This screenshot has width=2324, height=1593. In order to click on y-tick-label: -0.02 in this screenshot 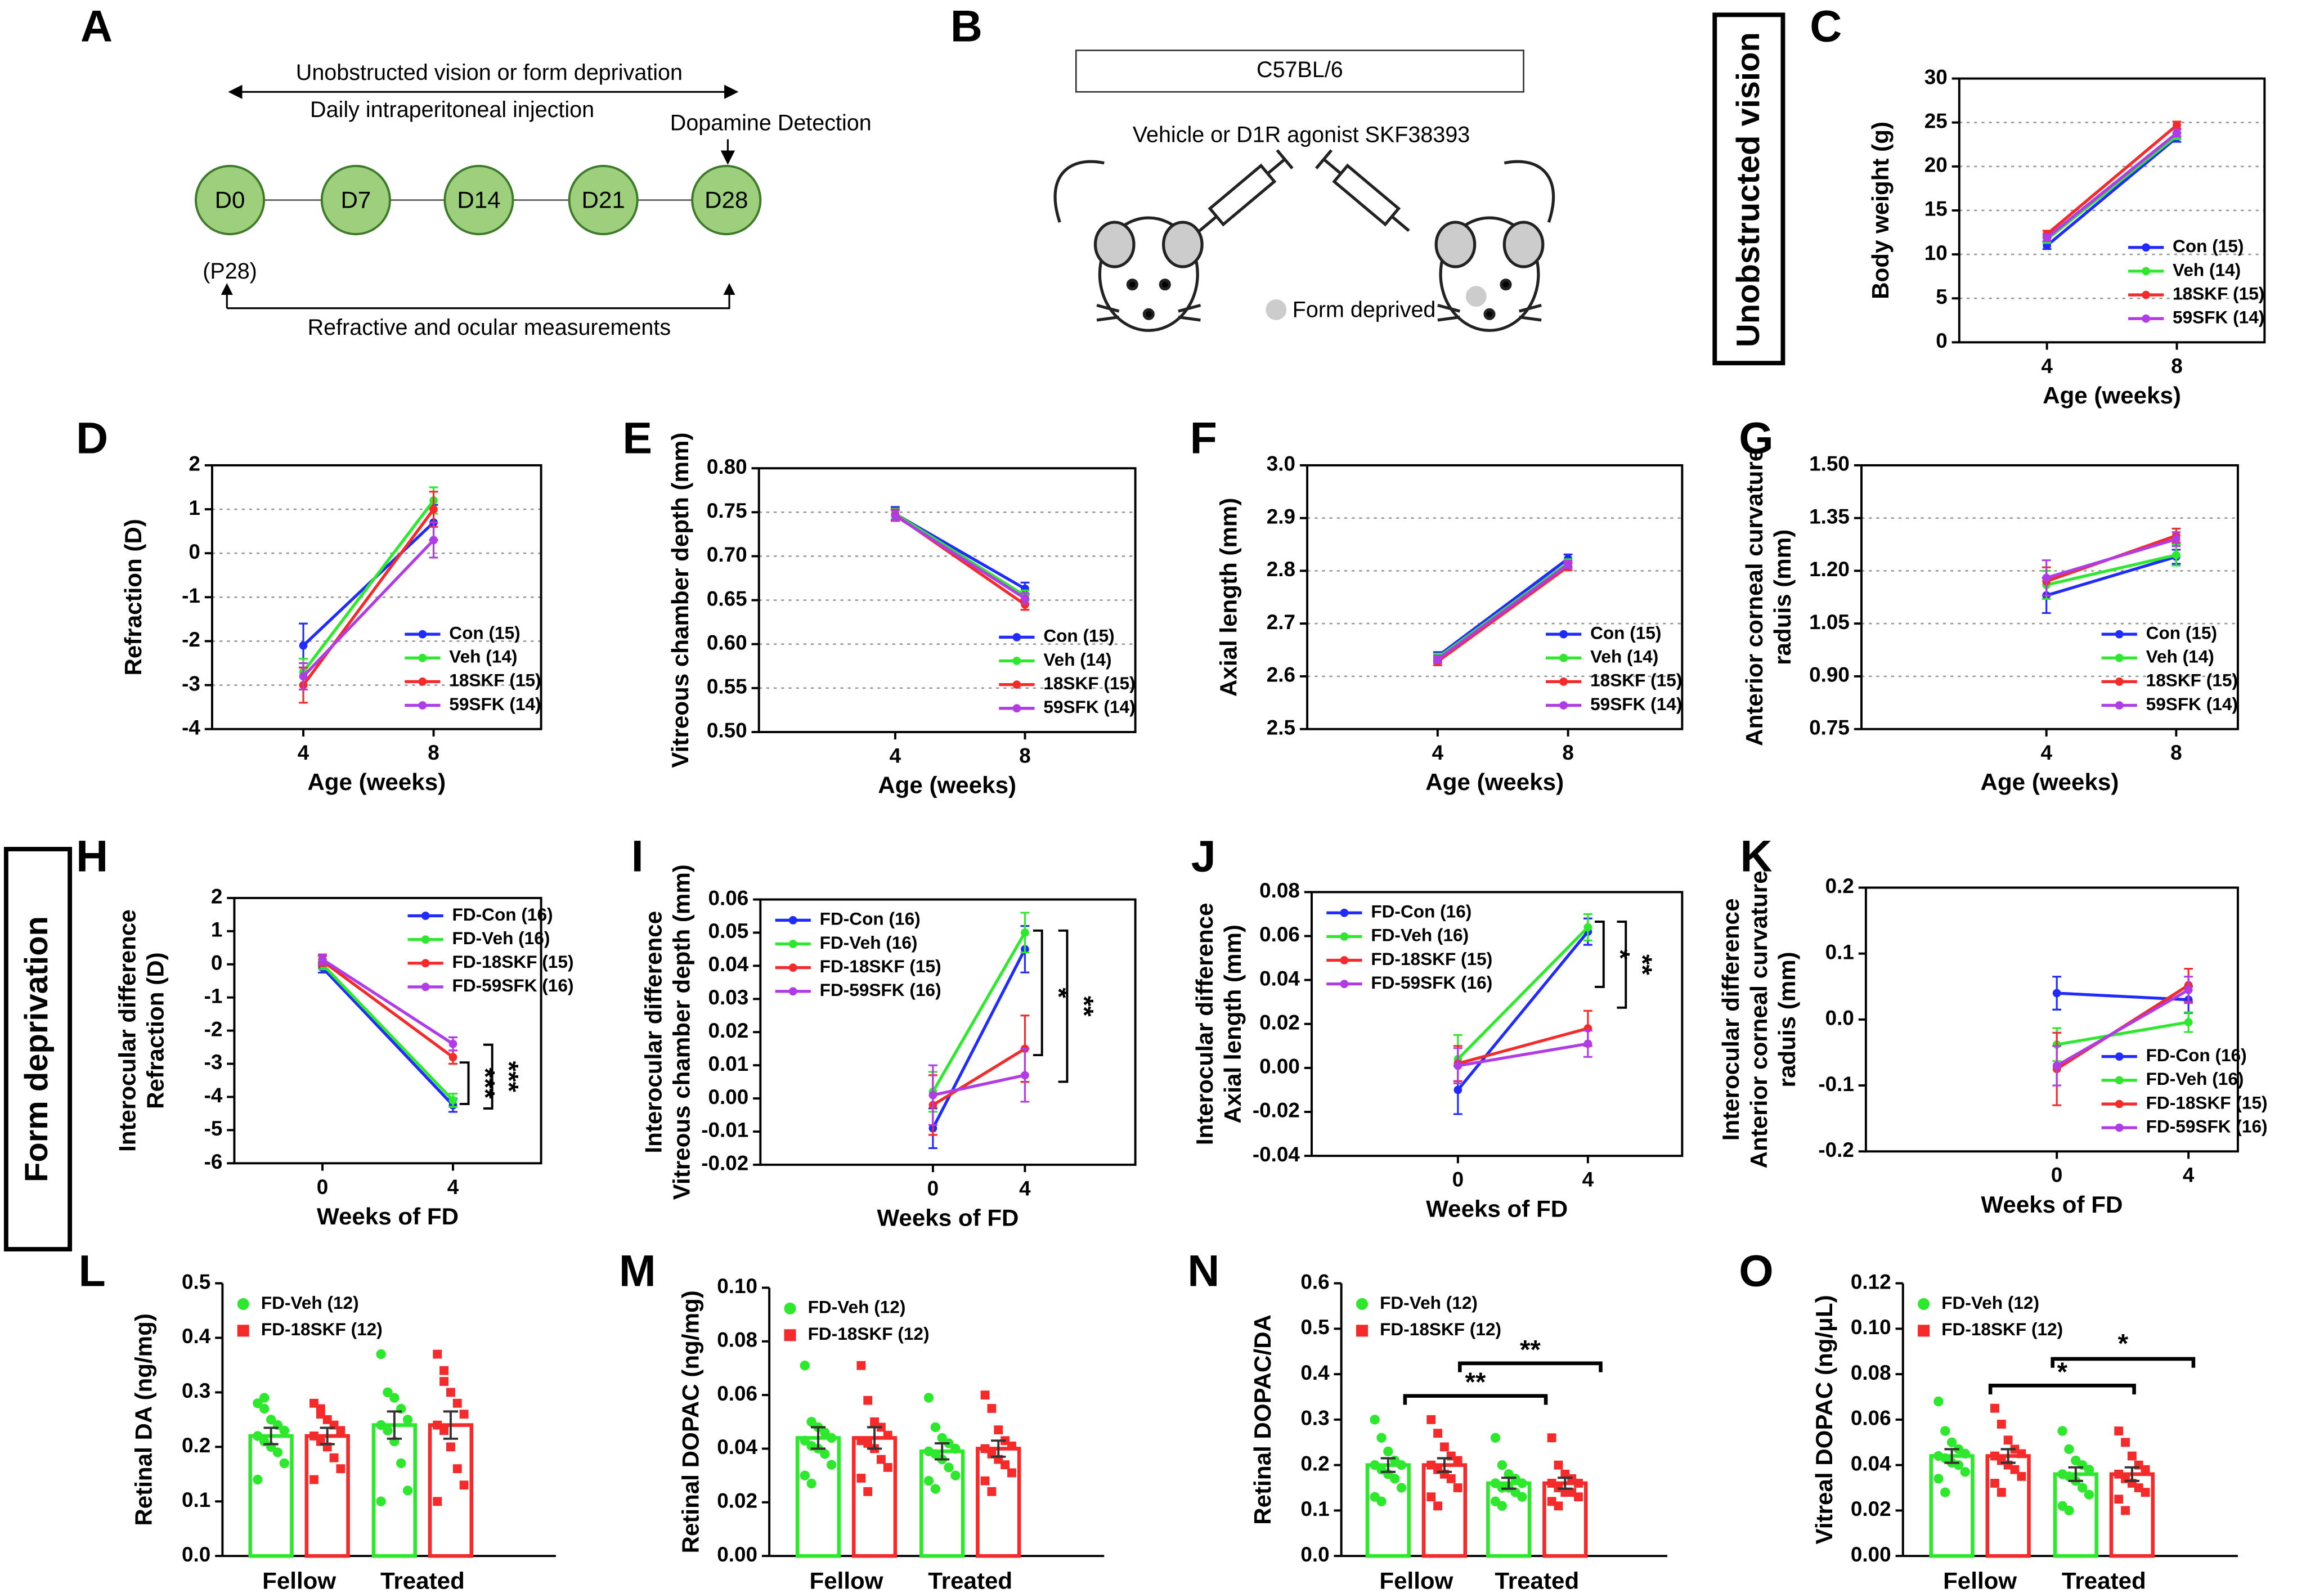, I will do `click(1276, 1110)`.